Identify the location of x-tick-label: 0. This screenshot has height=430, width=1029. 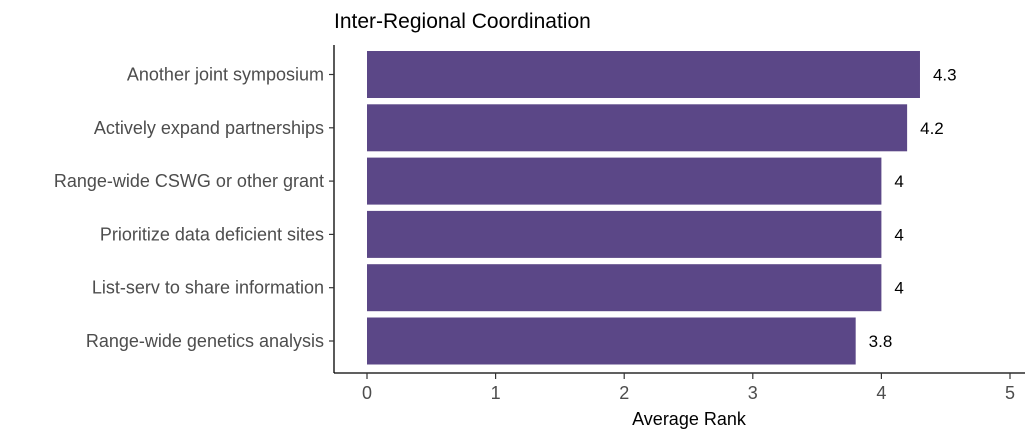
(367, 393).